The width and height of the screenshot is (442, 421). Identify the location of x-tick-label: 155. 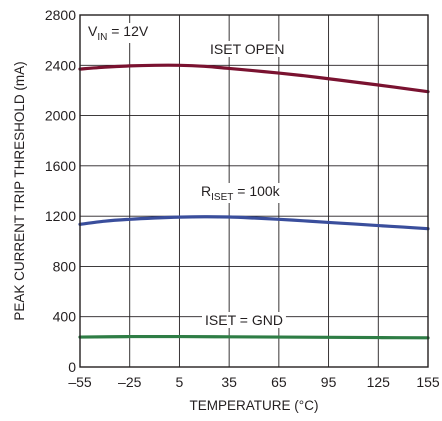
(428, 382).